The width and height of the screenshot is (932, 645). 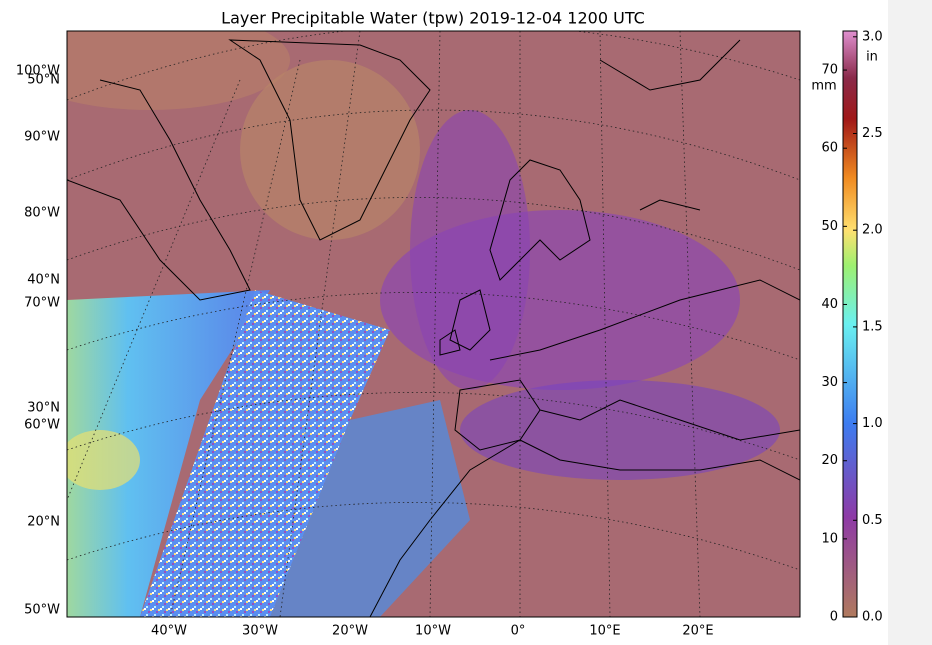 I want to click on colorbar-left-tick-label: 10, so click(x=829, y=538).